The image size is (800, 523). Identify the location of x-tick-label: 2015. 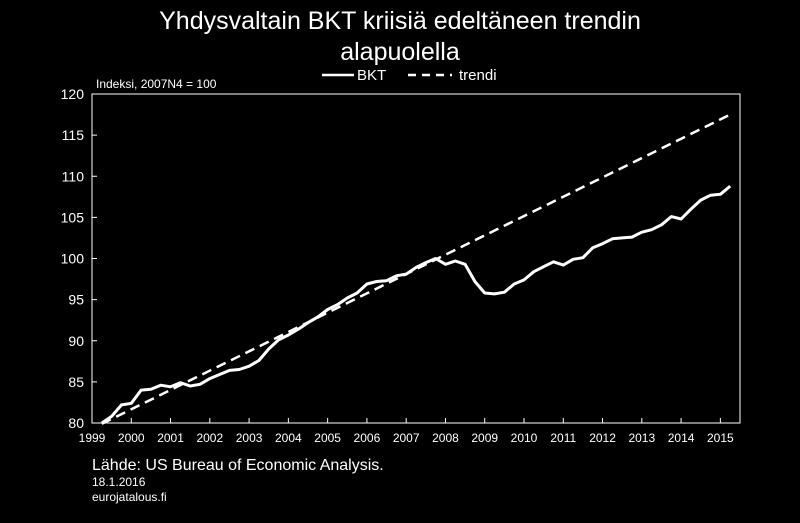
(720, 438).